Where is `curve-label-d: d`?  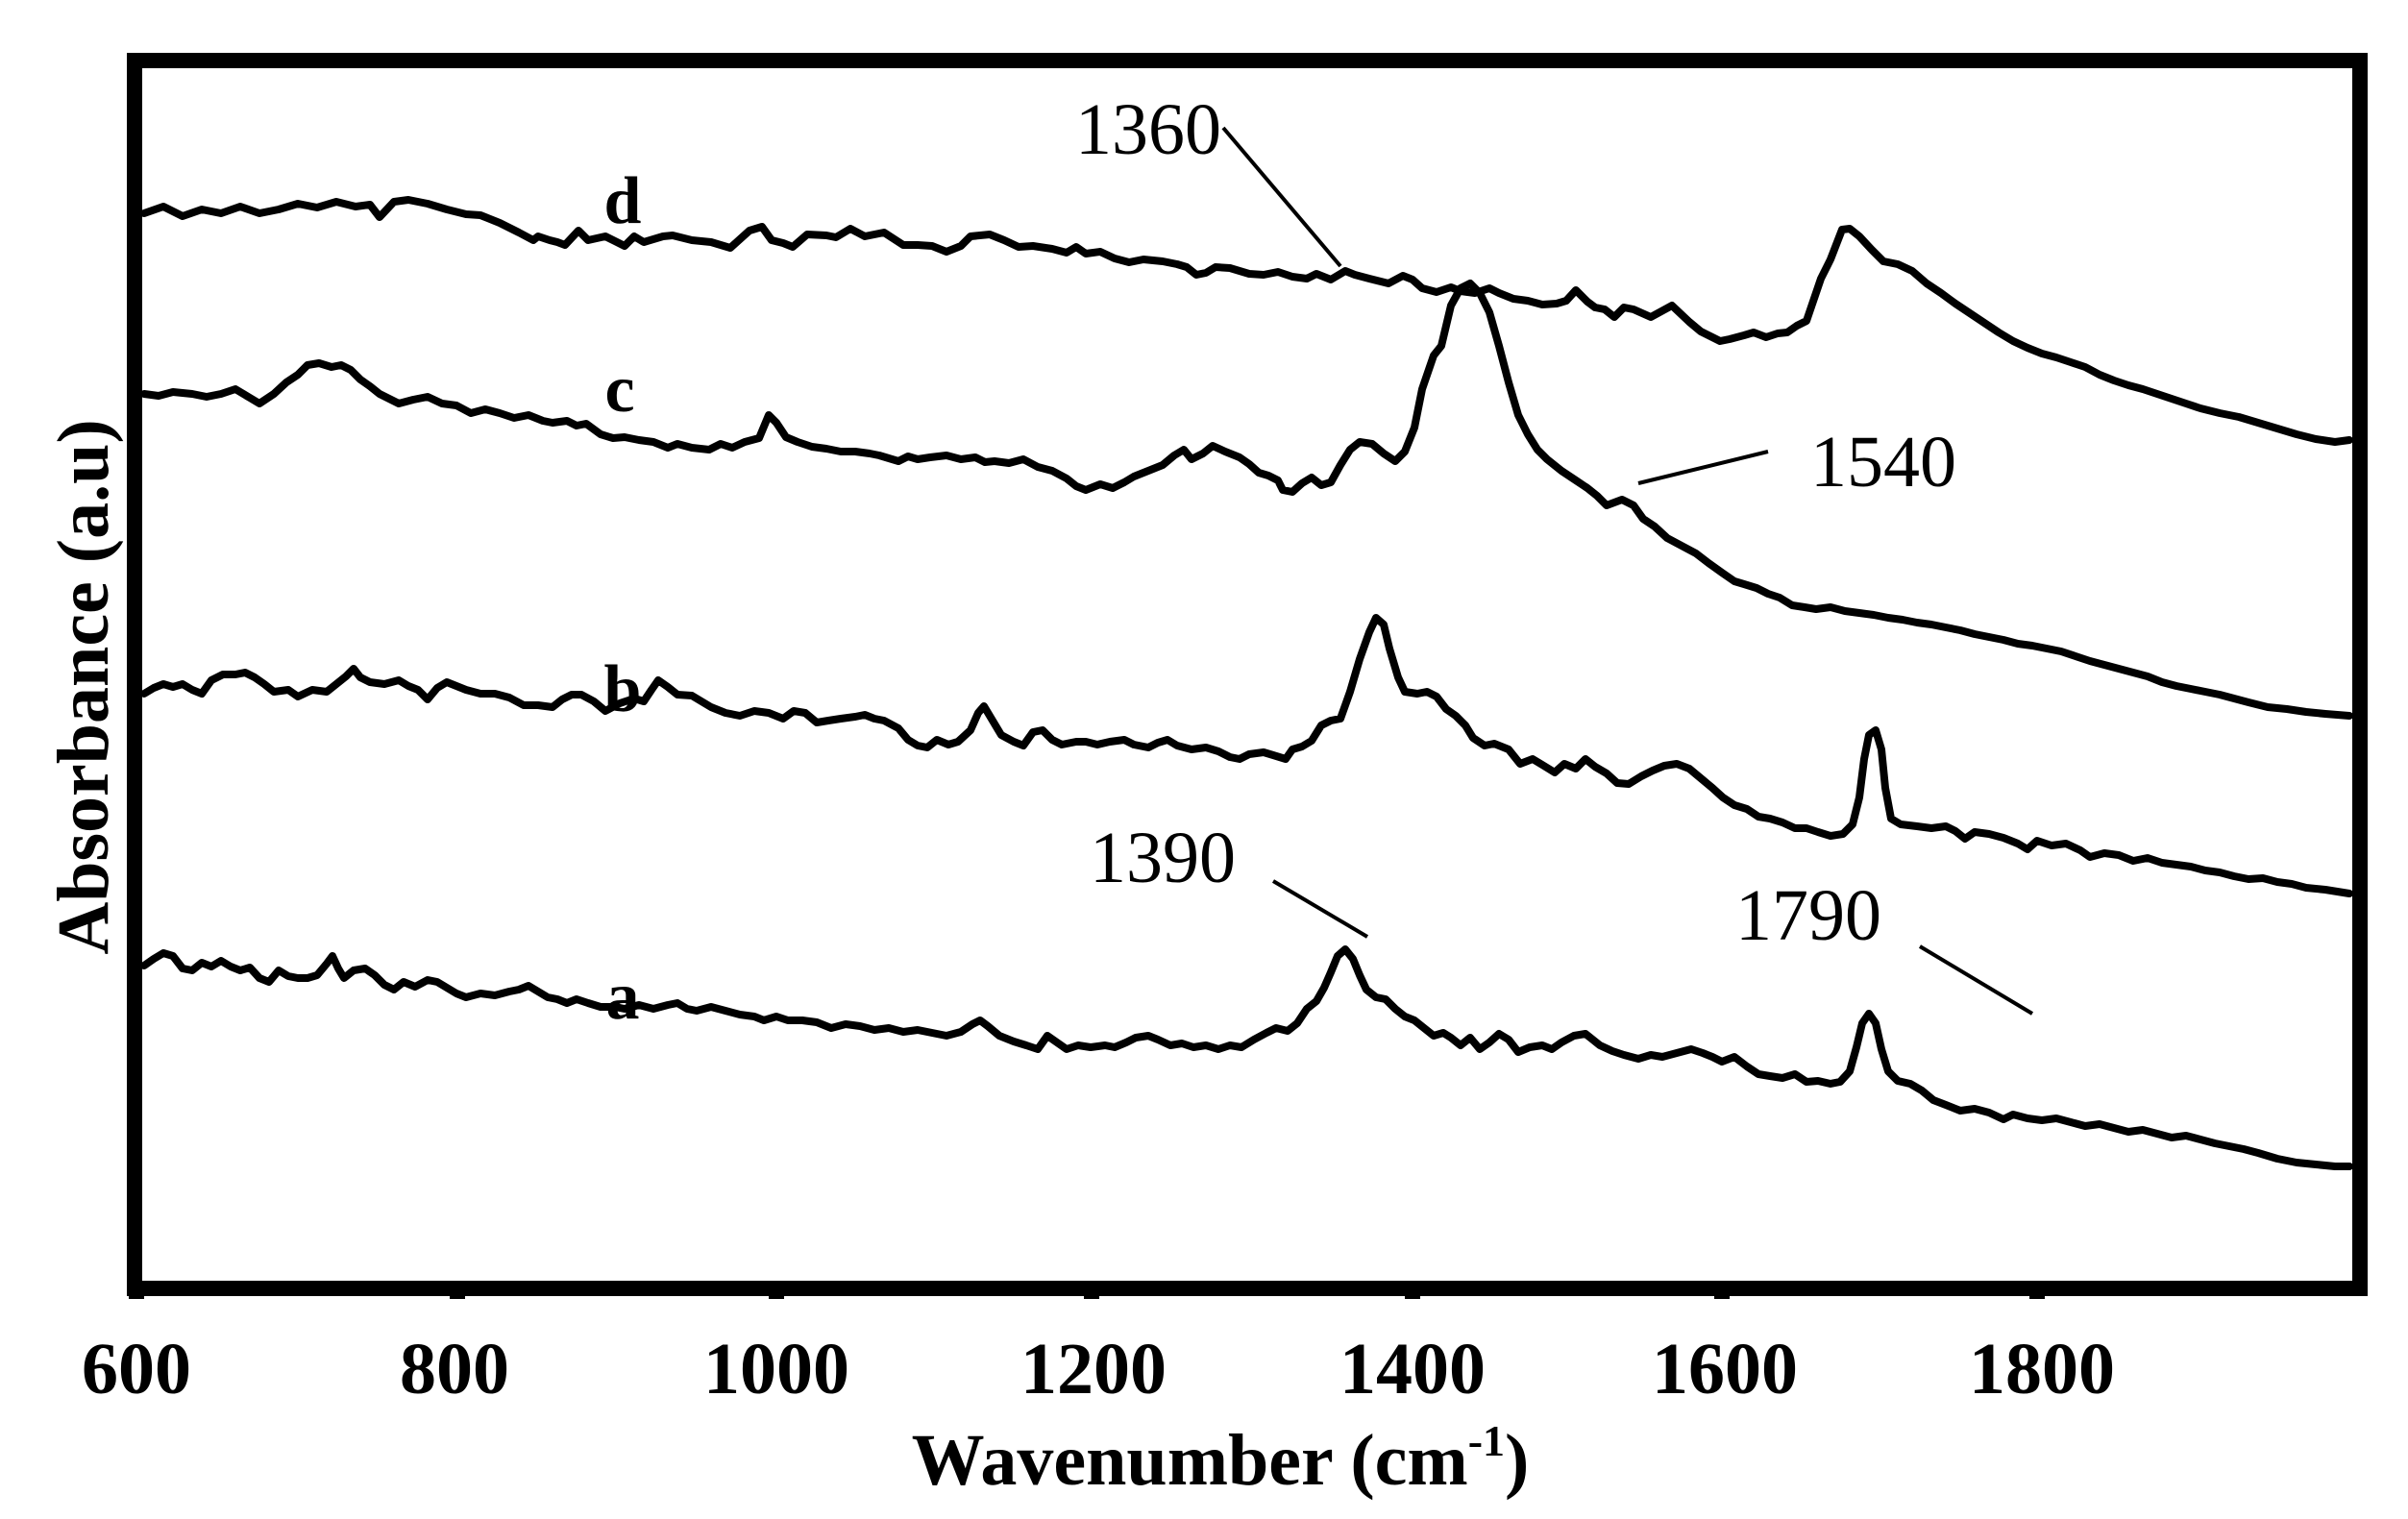 curve-label-d: d is located at coordinates (623, 201).